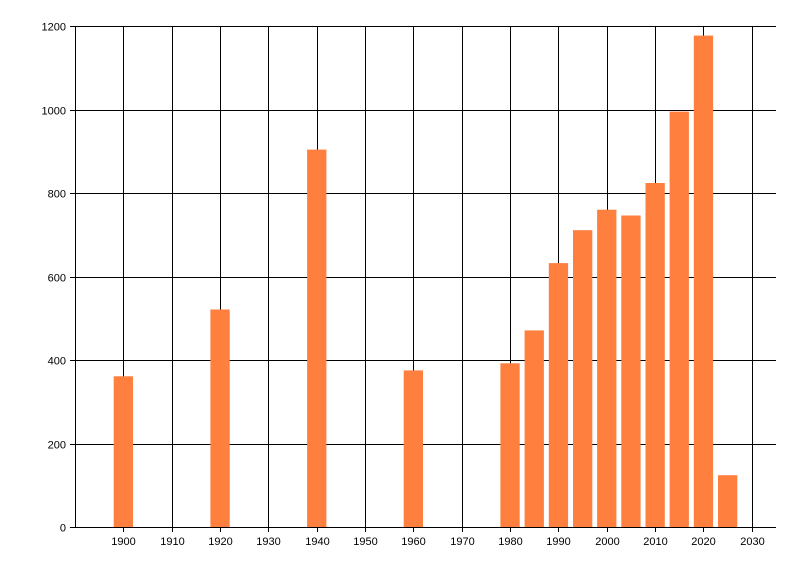 This screenshot has width=800, height=576. I want to click on x-tick-label: 1900, so click(123, 542).